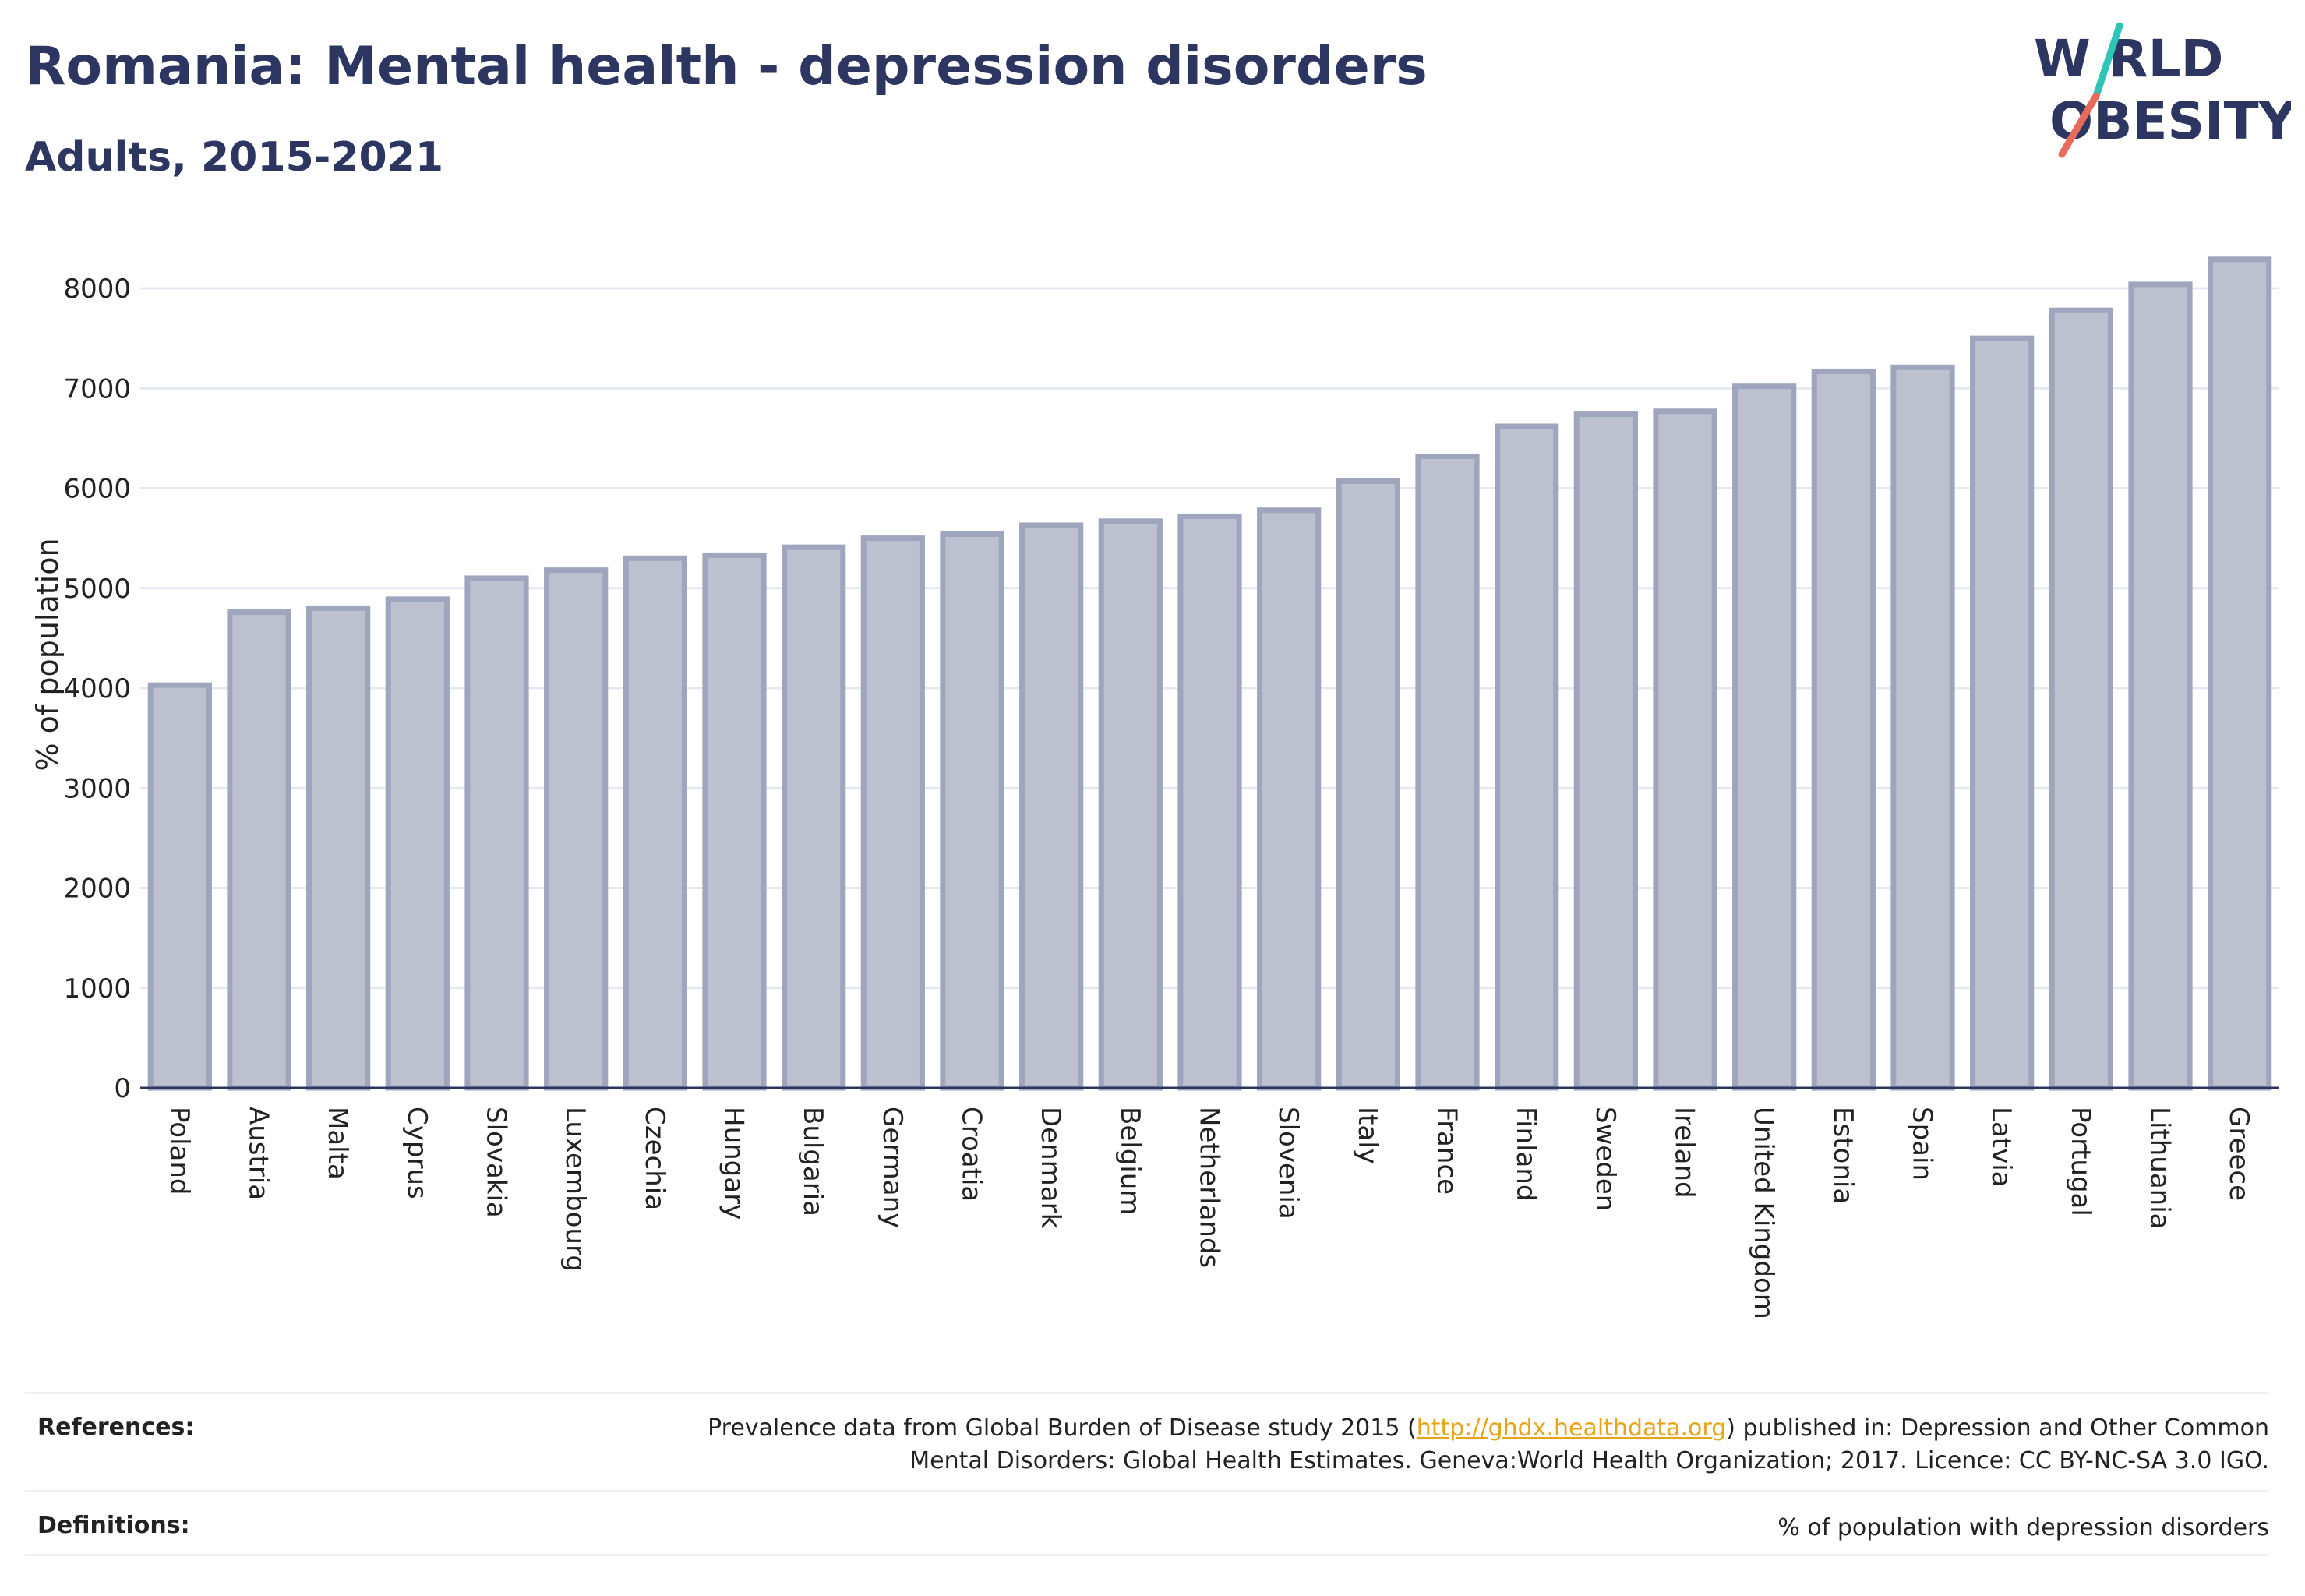 The height and width of the screenshot is (1596, 2305). What do you see at coordinates (892, 1167) in the screenshot?
I see `category-label: Germany` at bounding box center [892, 1167].